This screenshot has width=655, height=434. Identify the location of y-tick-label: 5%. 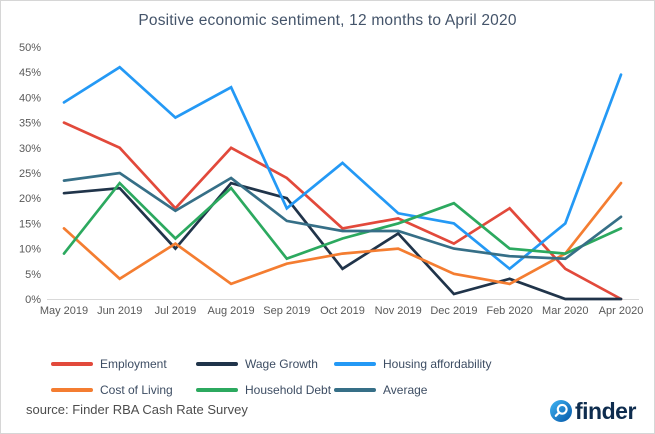
(33, 275).